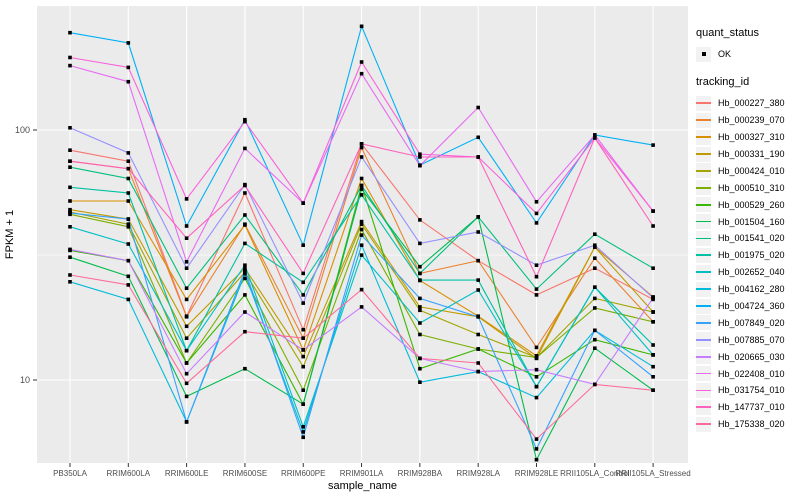 This screenshot has height=500, width=800. Describe the element at coordinates (751, 339) in the screenshot. I see `legend-label: Hb_007885_070` at that location.